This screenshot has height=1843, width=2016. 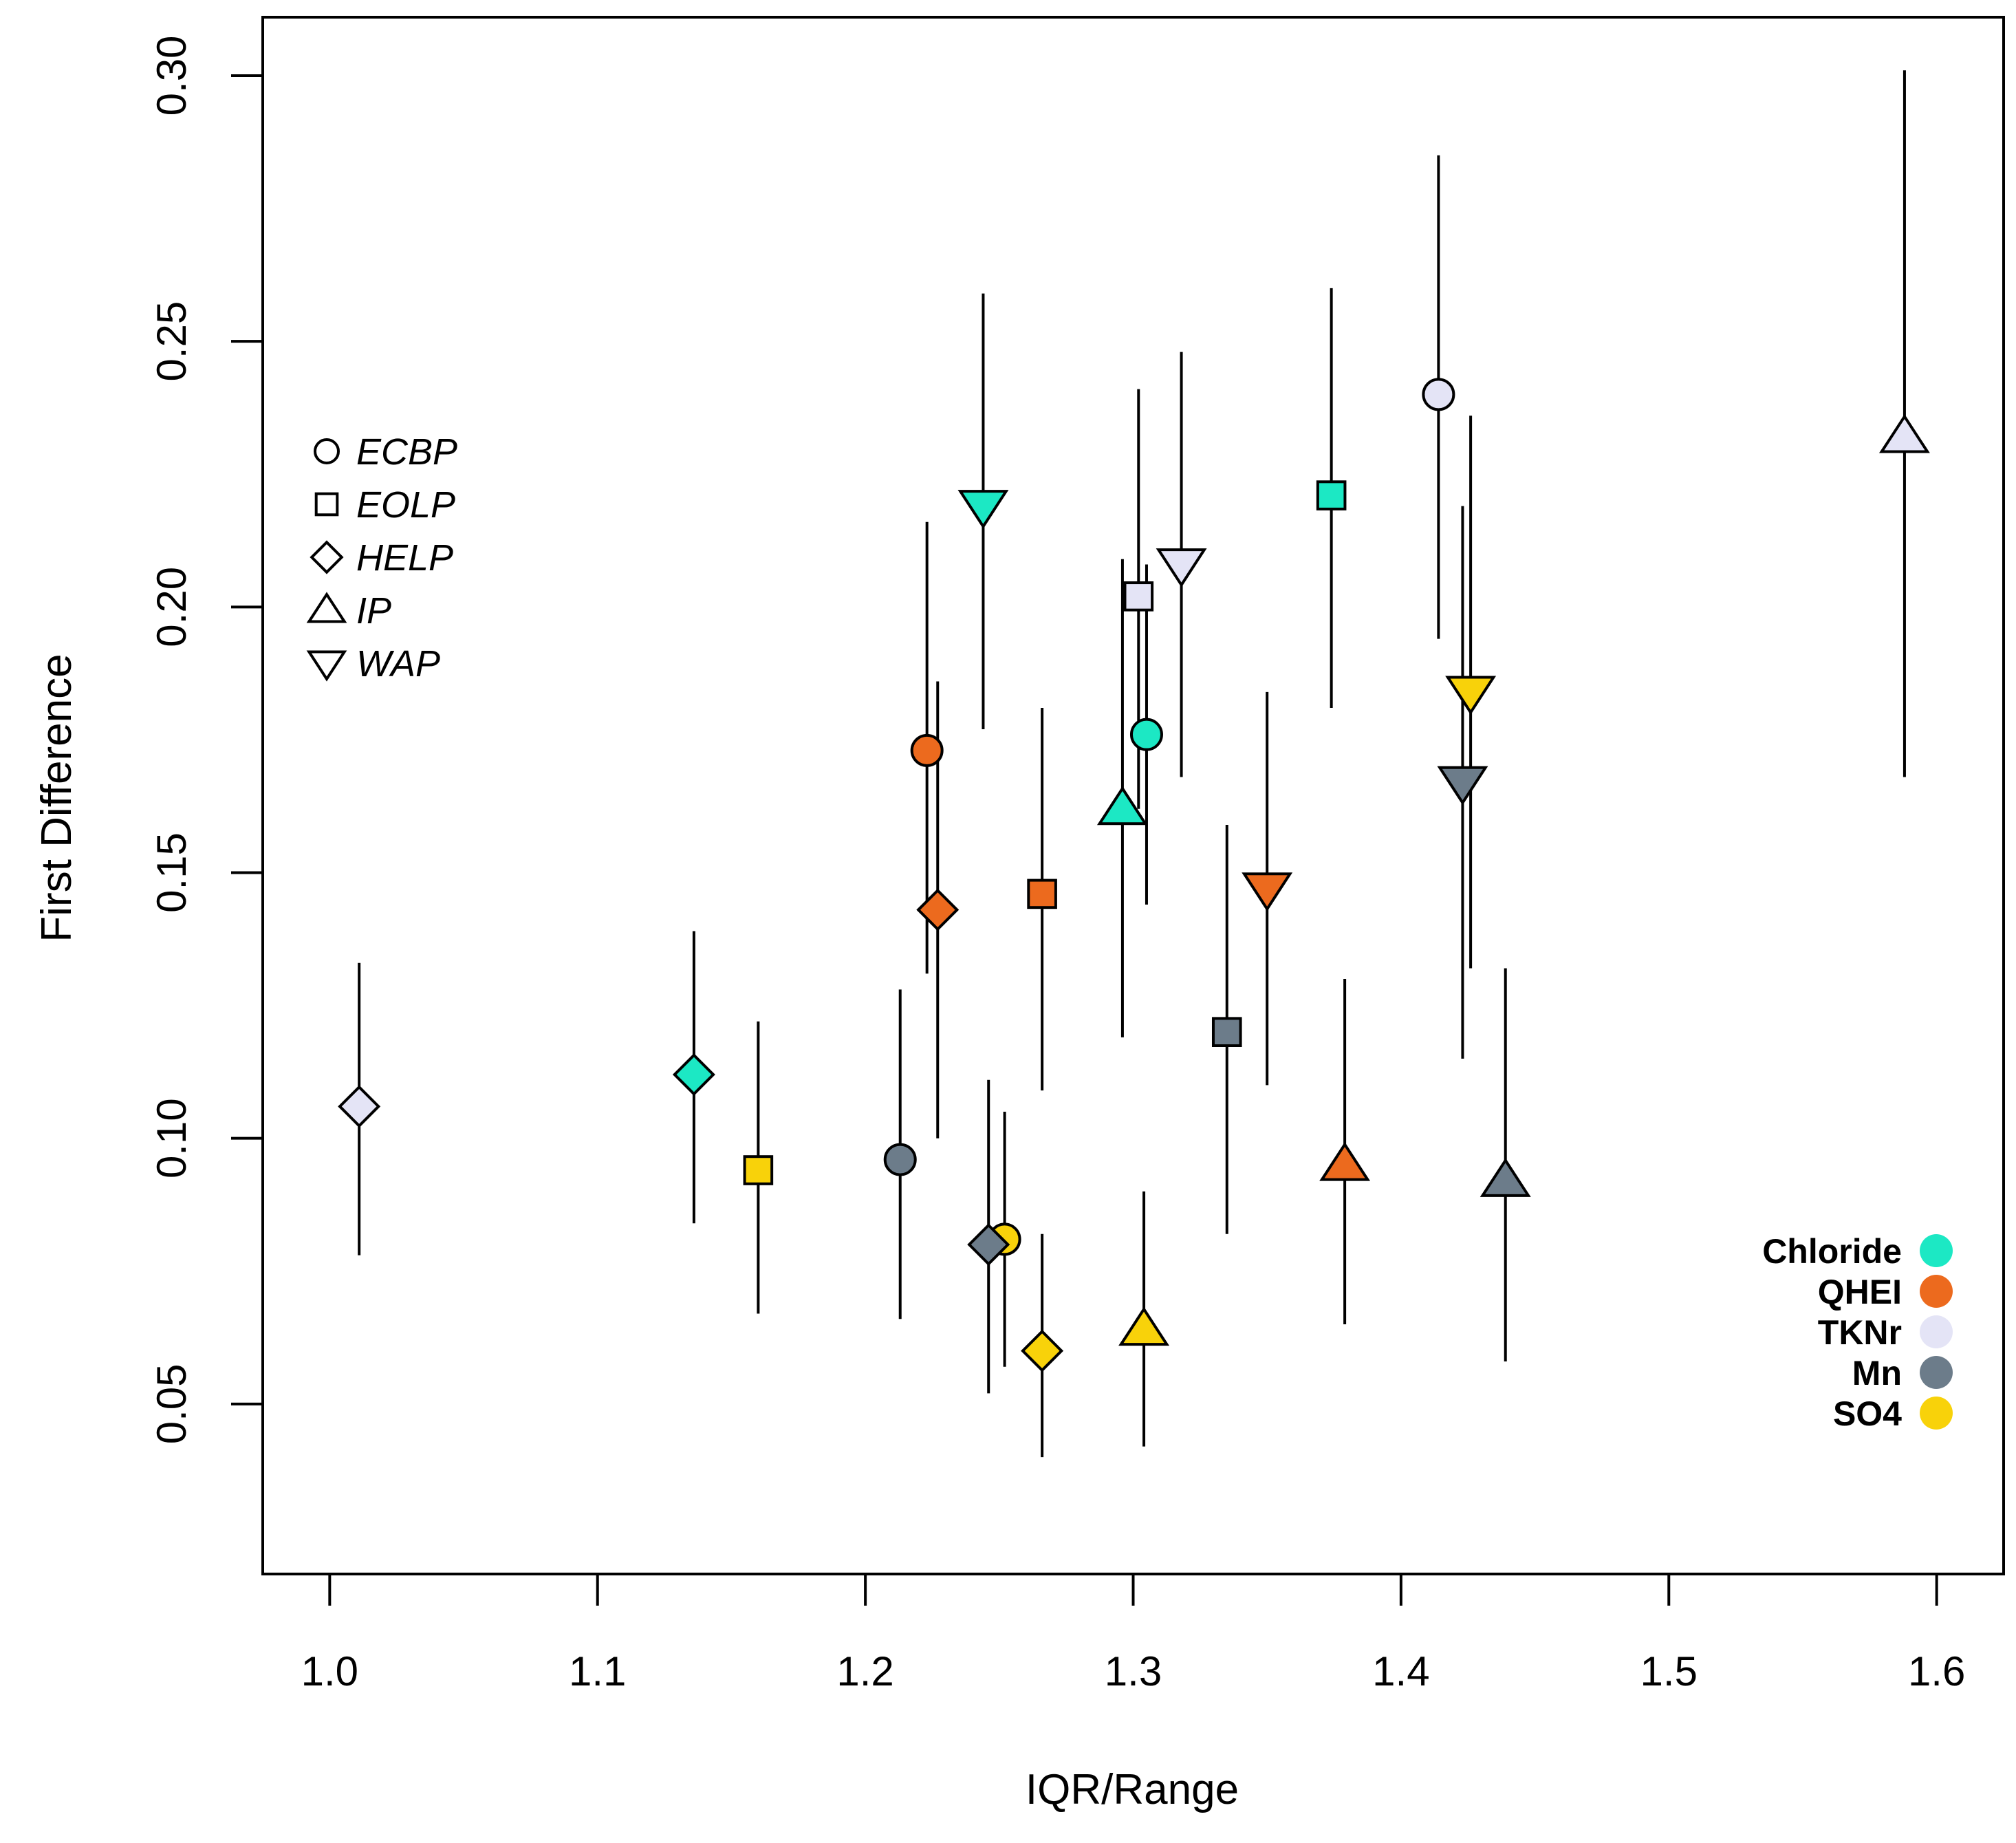 I want to click on shape-legend-label: WAP, so click(x=398, y=664).